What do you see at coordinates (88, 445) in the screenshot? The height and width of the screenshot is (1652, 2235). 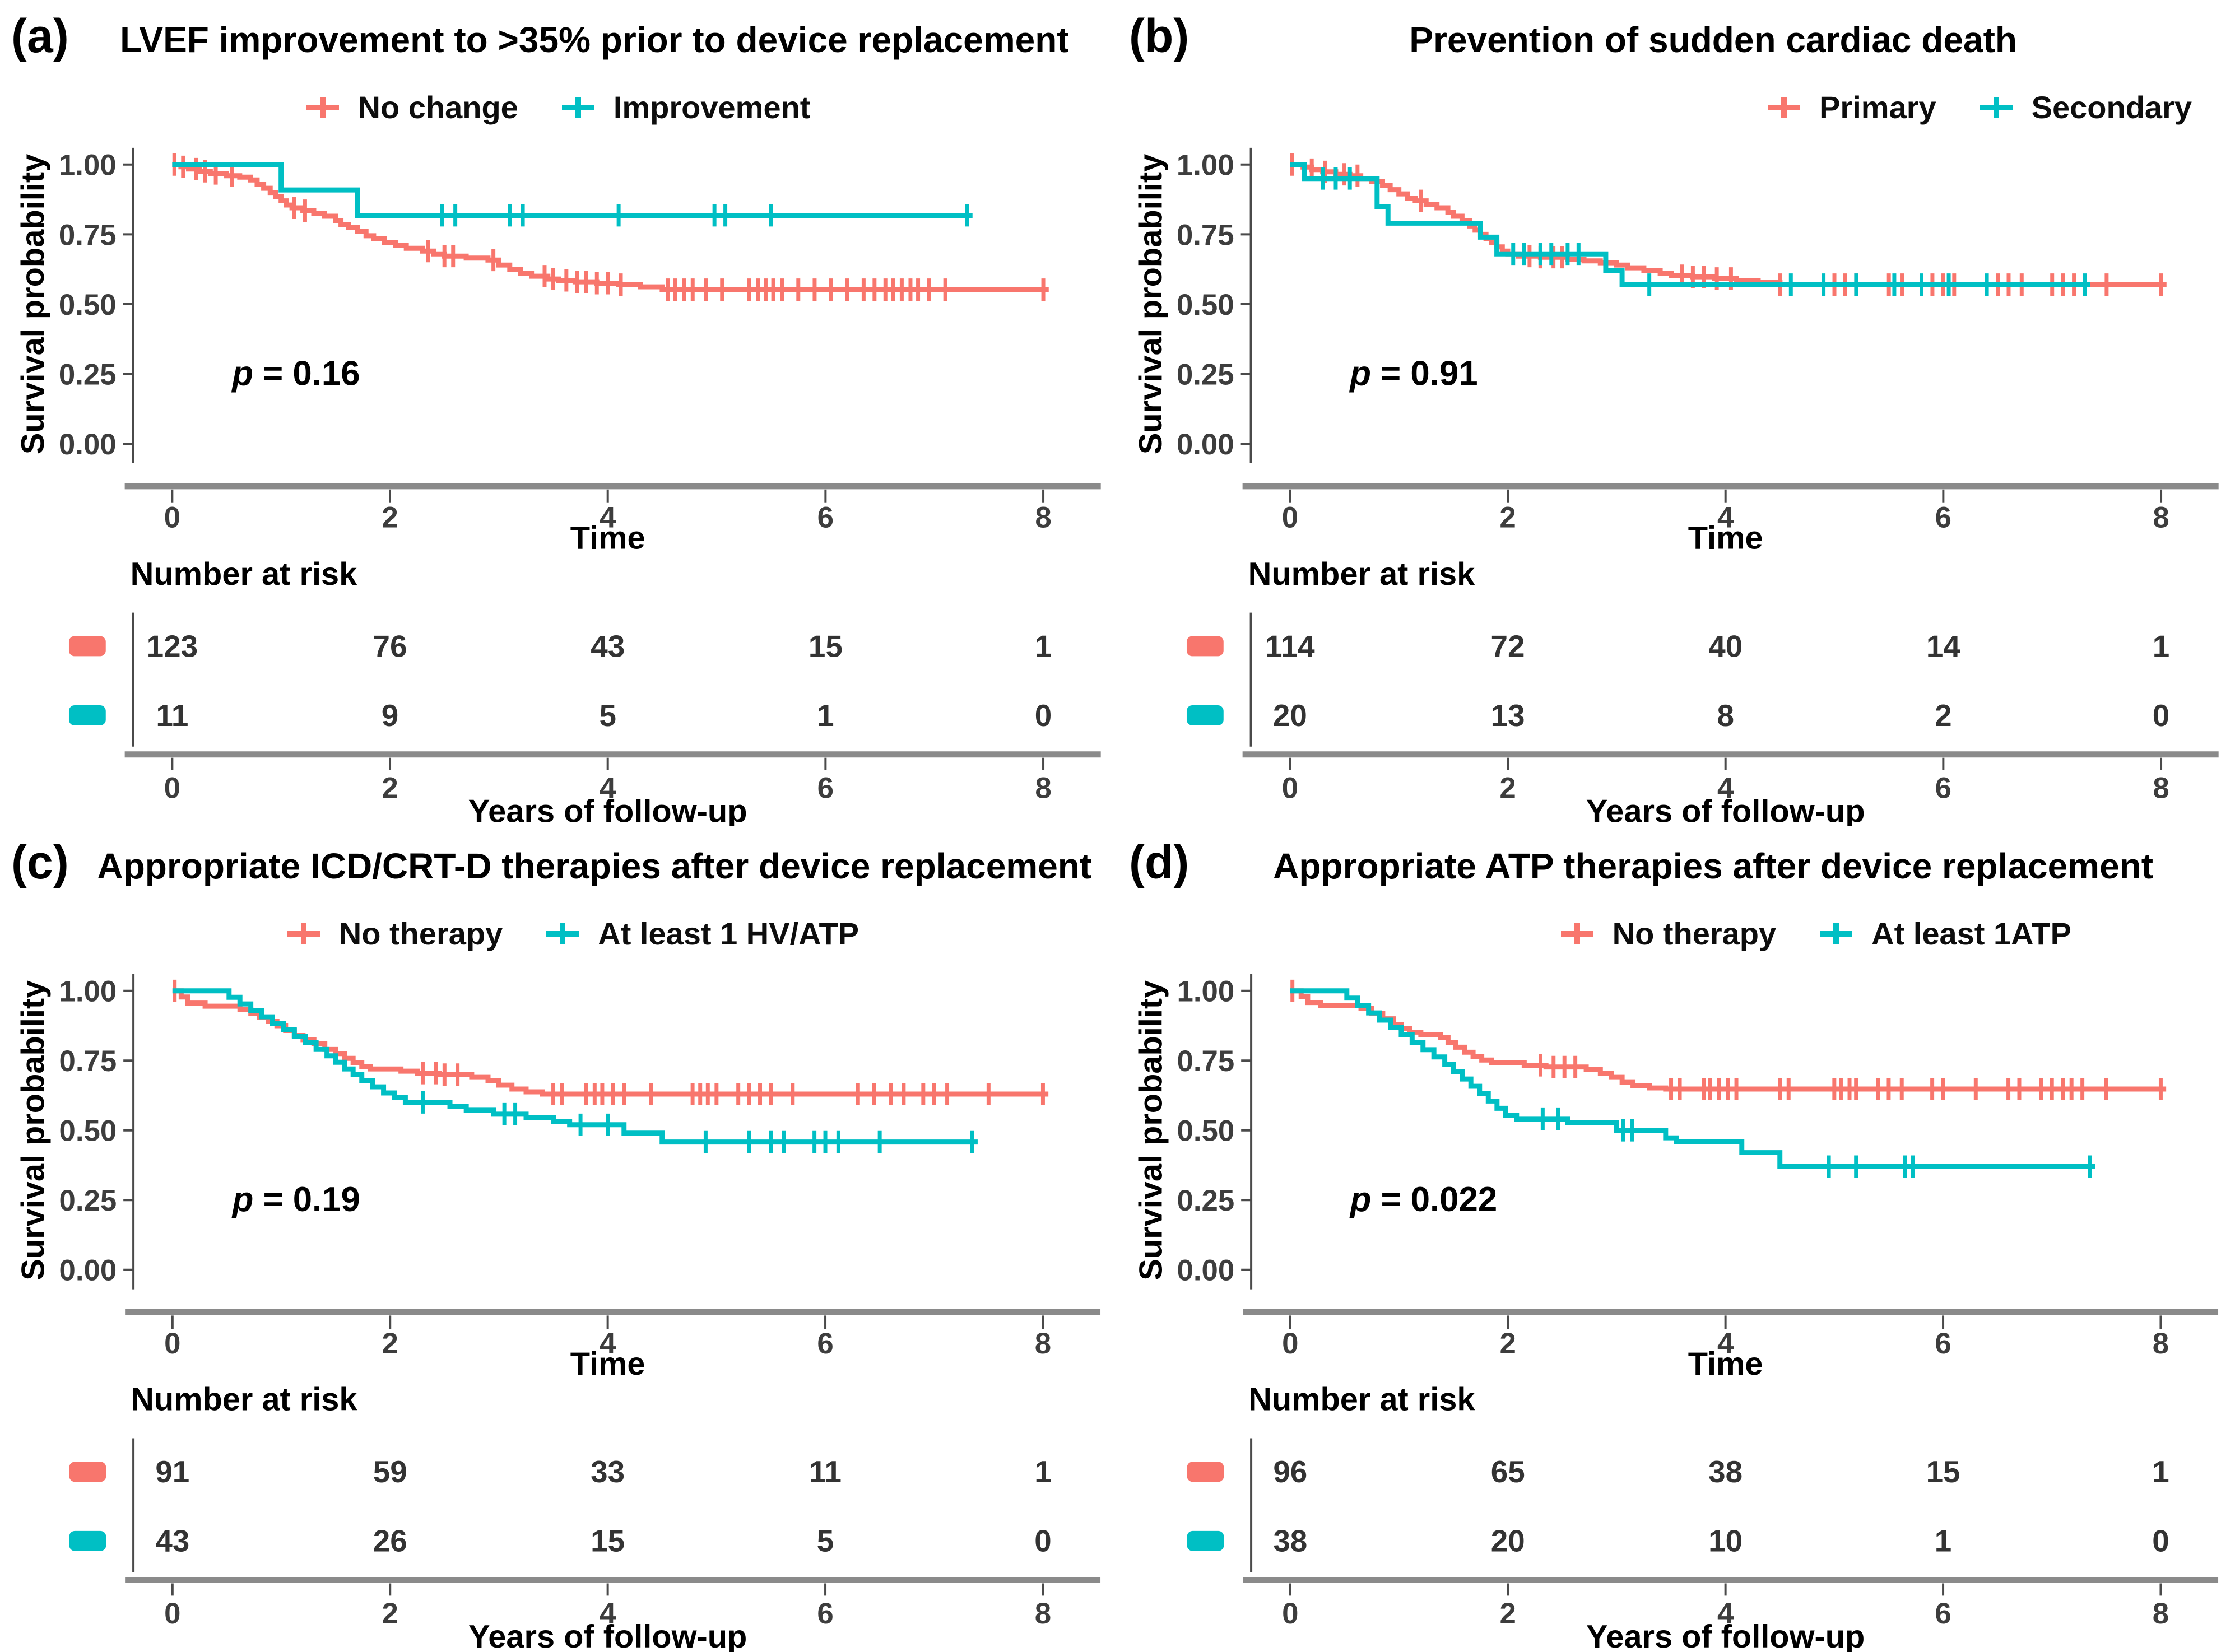 I see `y-tick-label: 0.00` at bounding box center [88, 445].